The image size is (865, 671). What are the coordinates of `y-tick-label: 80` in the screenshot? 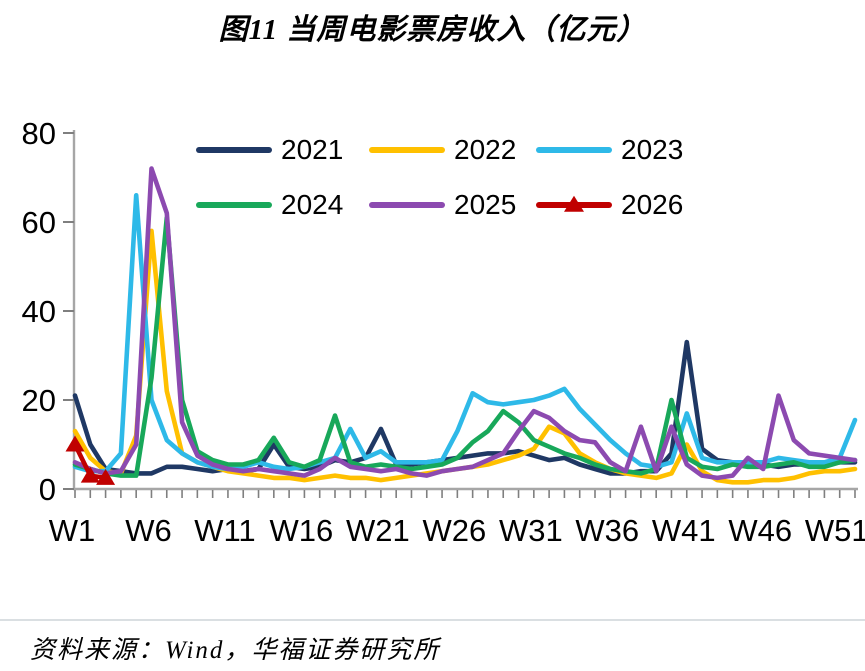 It's located at (39, 133).